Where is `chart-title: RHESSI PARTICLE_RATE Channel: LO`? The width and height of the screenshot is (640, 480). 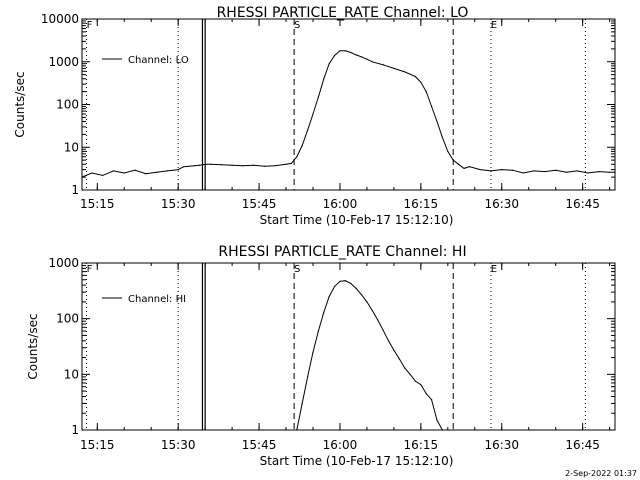 chart-title: RHESSI PARTICLE_RATE Channel: LO is located at coordinates (343, 13).